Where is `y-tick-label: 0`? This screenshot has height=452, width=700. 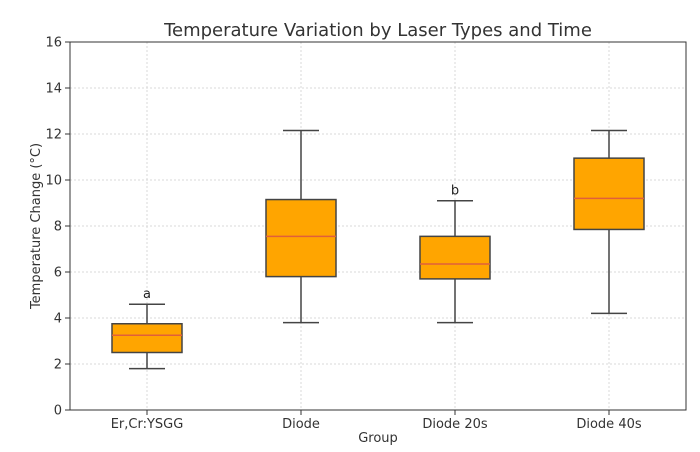 y-tick-label: 0 is located at coordinates (58, 411).